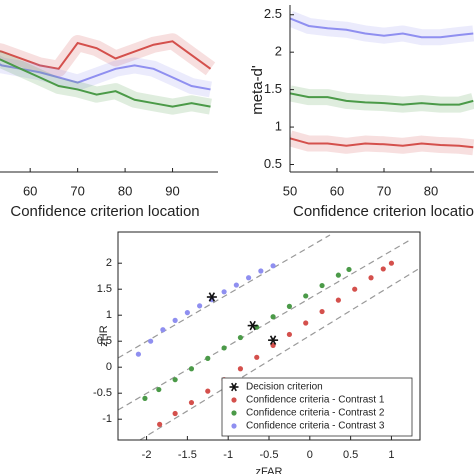  What do you see at coordinates (273, 13) in the screenshot?
I see `y-tick-label: 2.5` at bounding box center [273, 13].